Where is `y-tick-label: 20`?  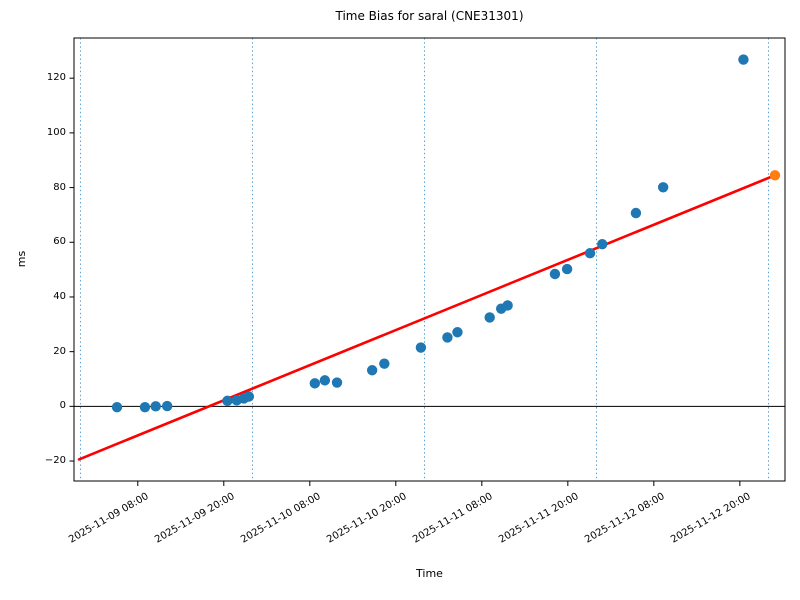 y-tick-label: 20 is located at coordinates (59, 351).